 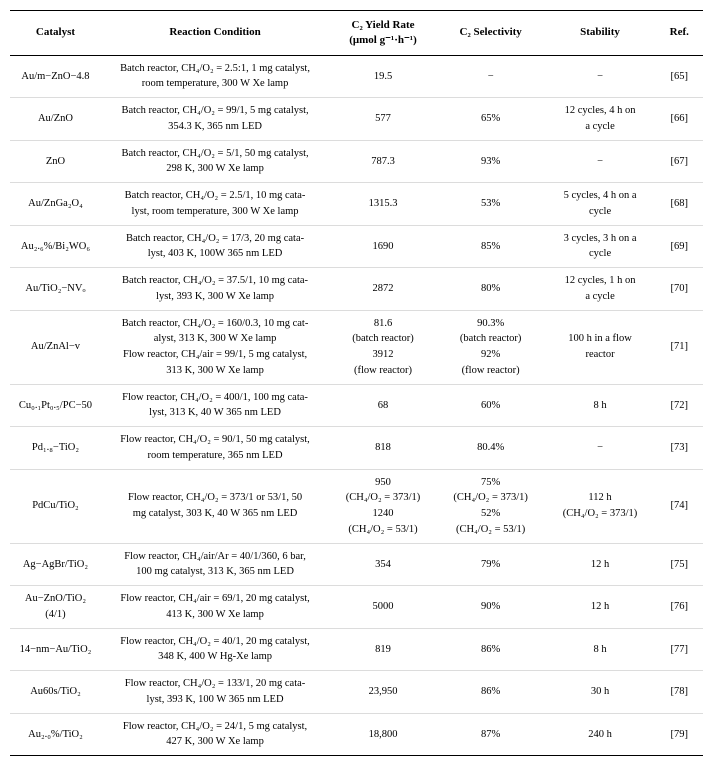 I want to click on cell-ref: [72], so click(x=679, y=405).